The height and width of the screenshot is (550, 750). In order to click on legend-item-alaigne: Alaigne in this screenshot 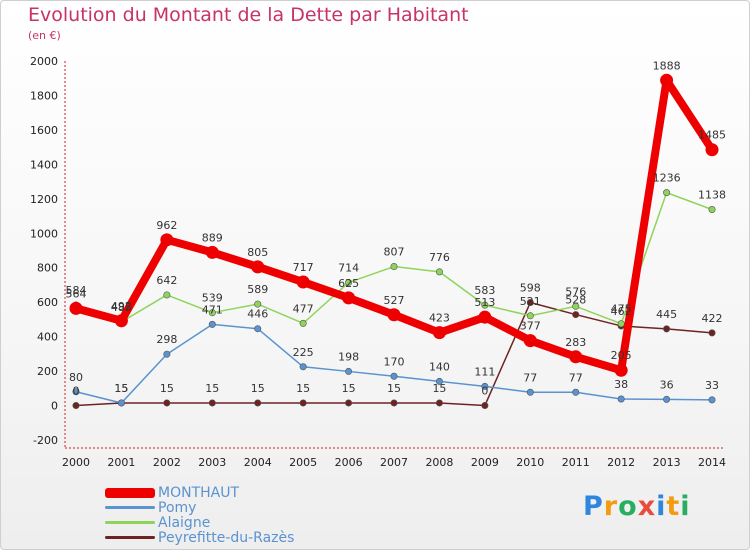, I will do `click(199, 522)`.